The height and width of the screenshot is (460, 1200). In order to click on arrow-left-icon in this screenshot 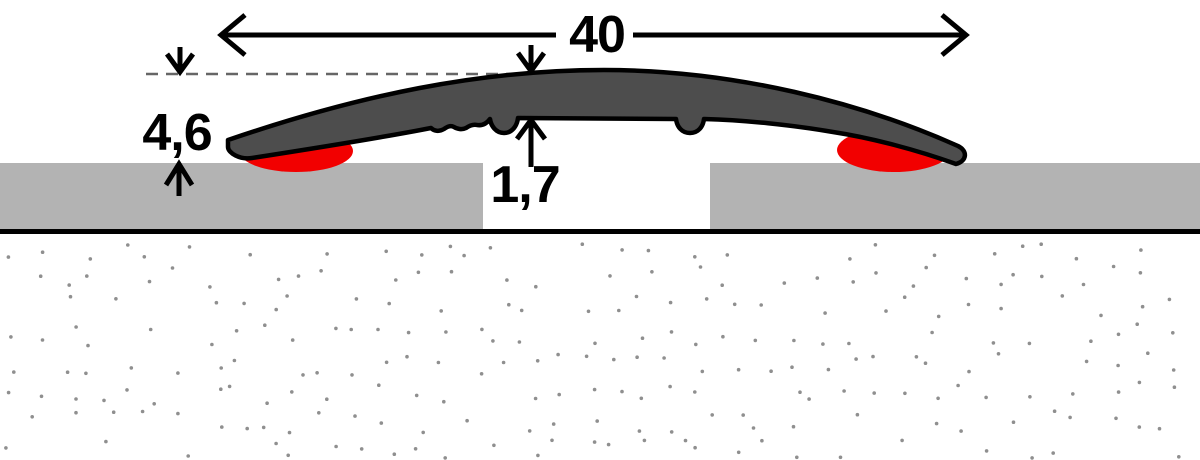, I will do `click(232, 35)`.